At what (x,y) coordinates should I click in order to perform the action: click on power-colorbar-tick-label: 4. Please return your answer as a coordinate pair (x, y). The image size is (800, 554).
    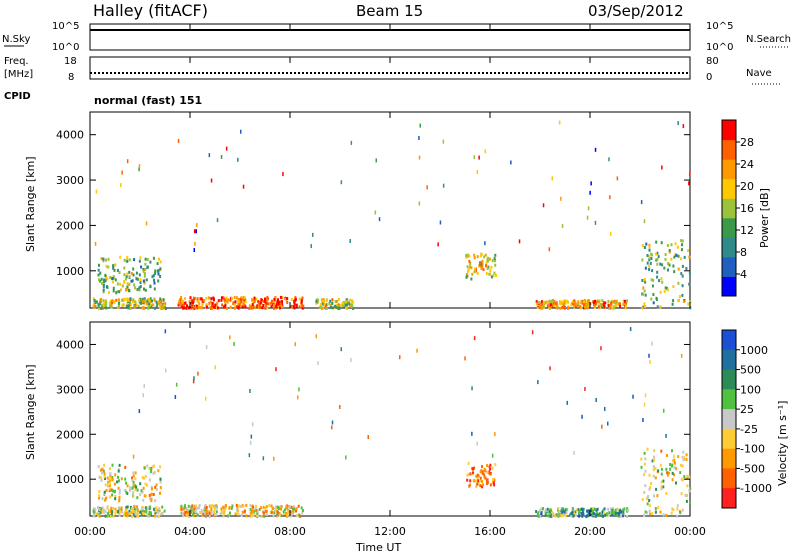
    Looking at the image, I should click on (743, 274).